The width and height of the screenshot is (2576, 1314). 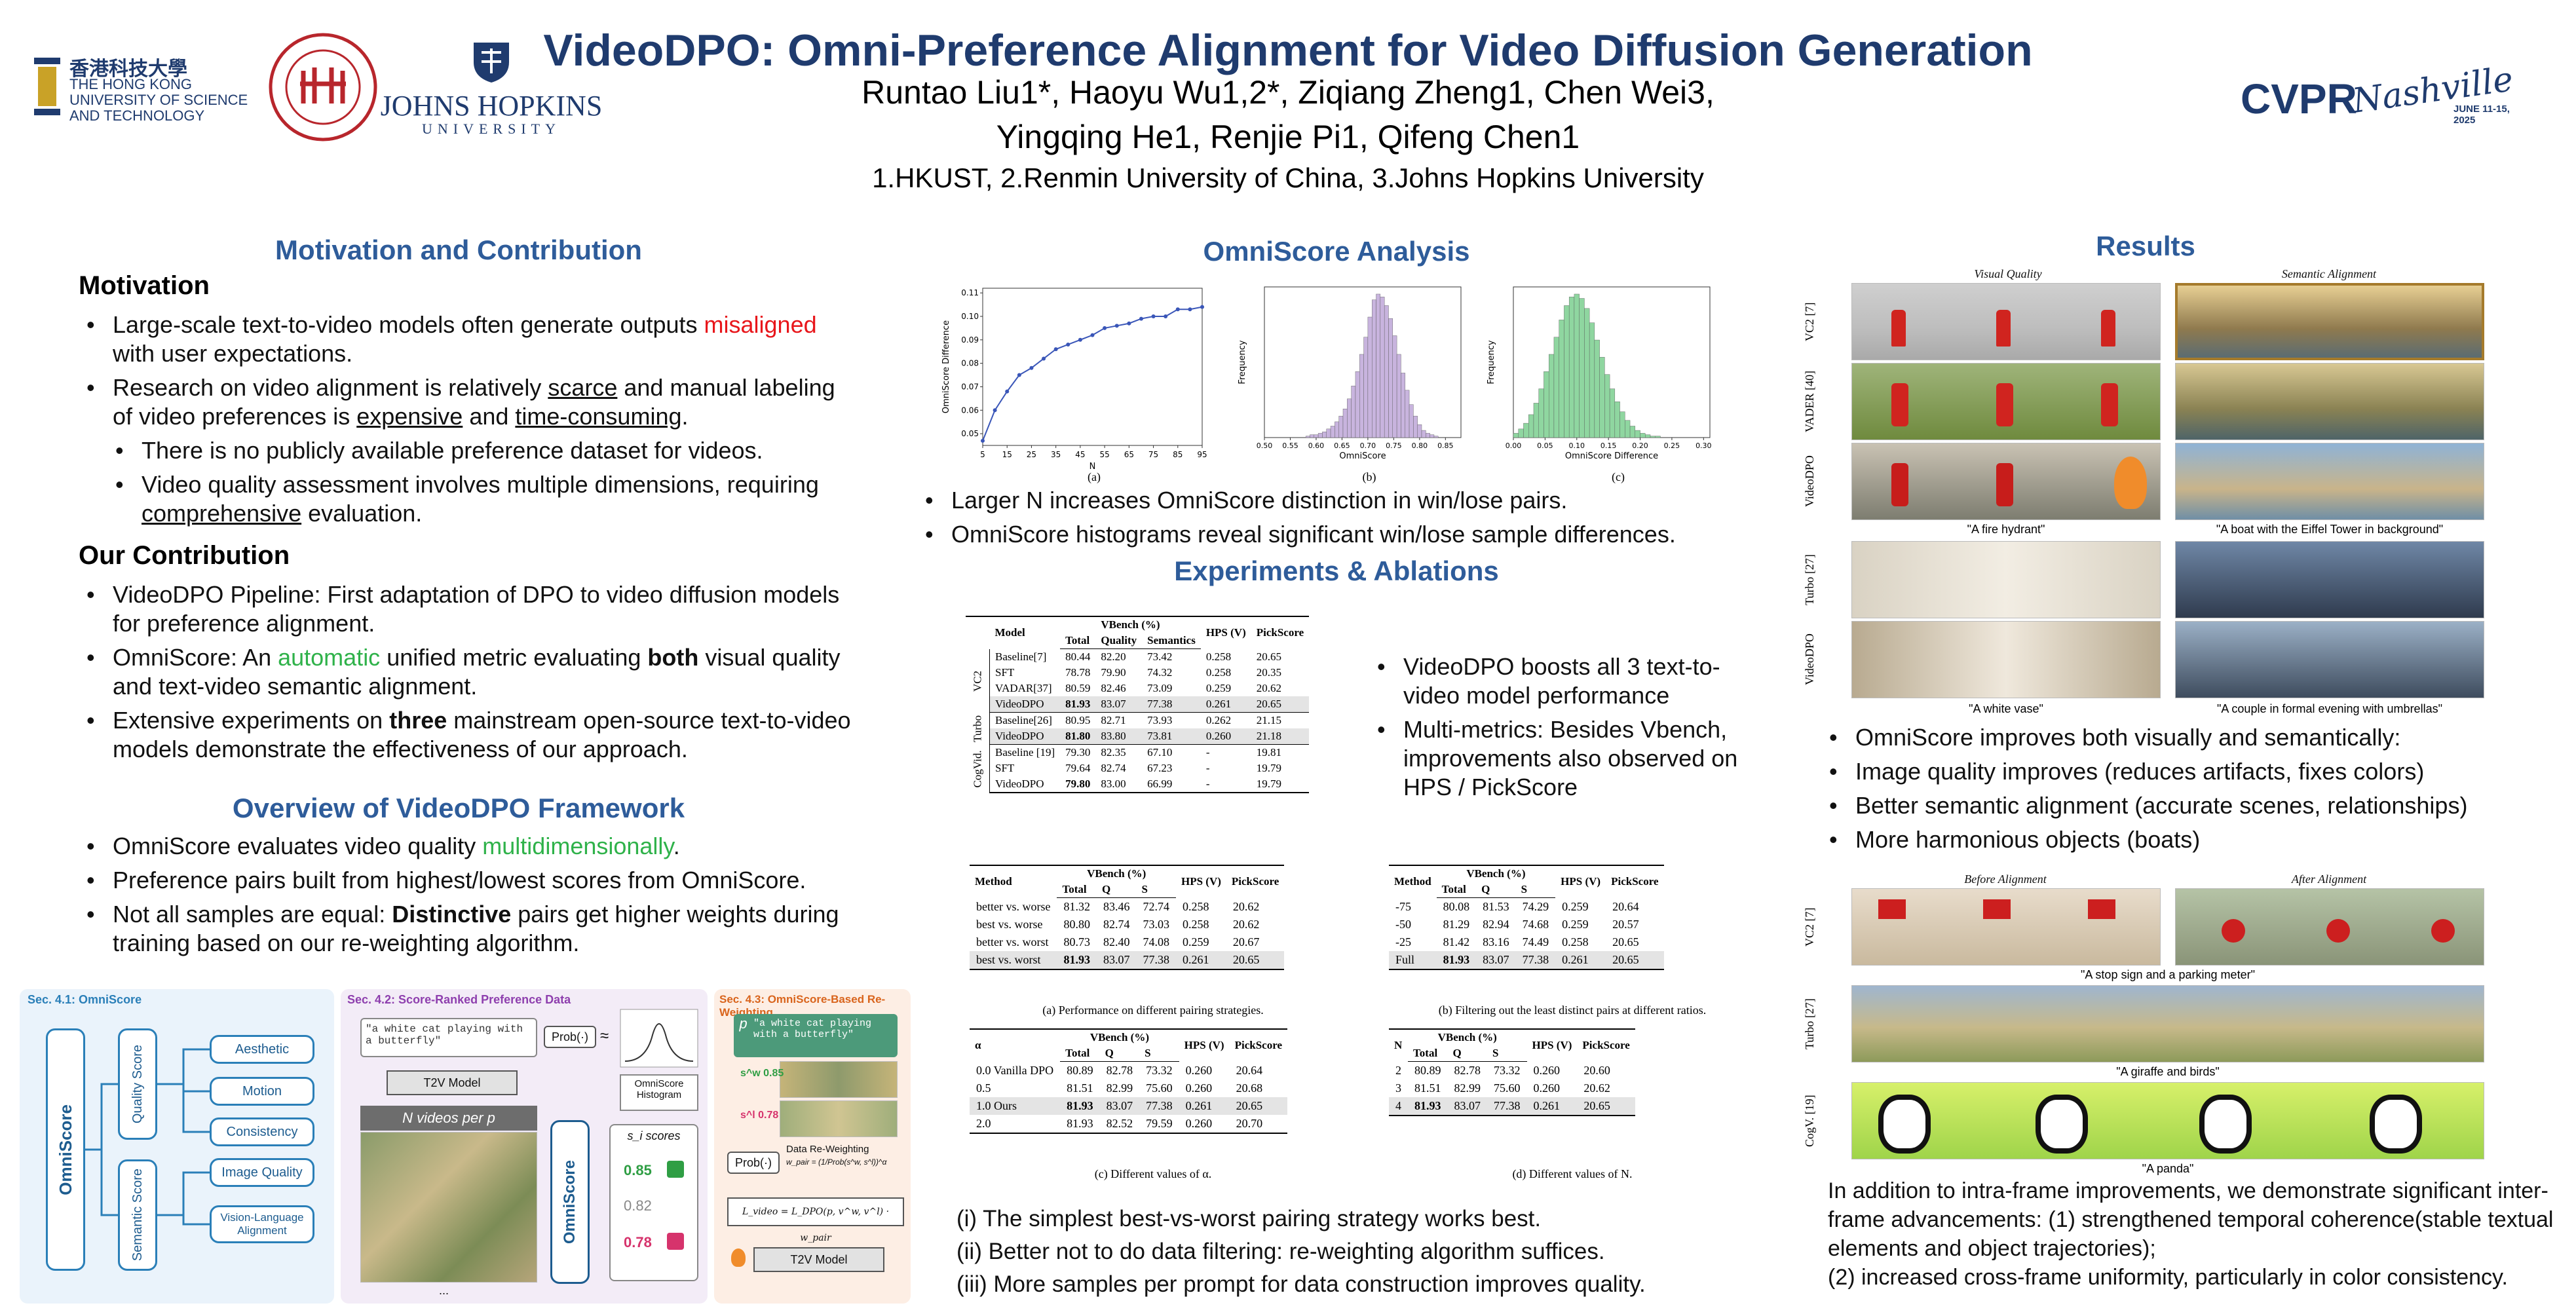 I want to click on table-cell: 80.95, so click(x=1078, y=720).